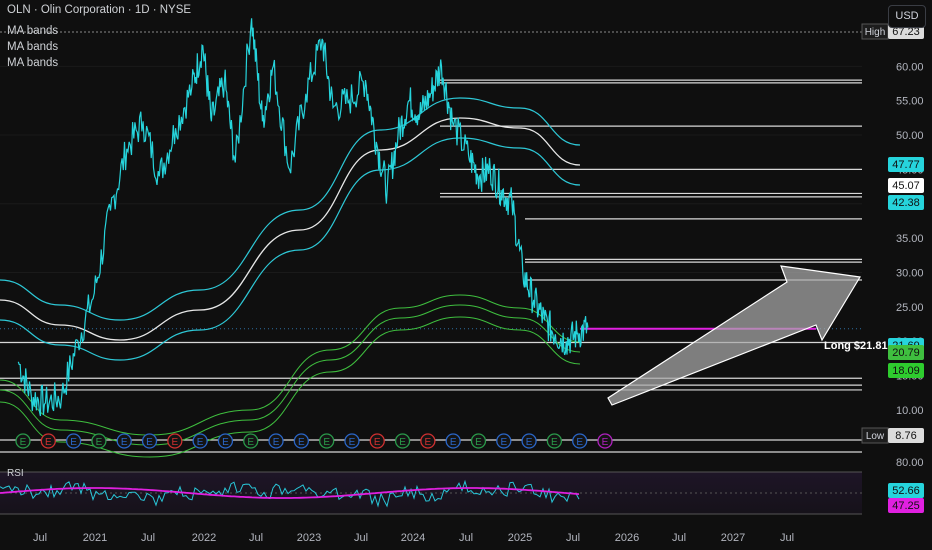  Describe the element at coordinates (15, 473) in the screenshot. I see `rsi-label: RSI` at that location.